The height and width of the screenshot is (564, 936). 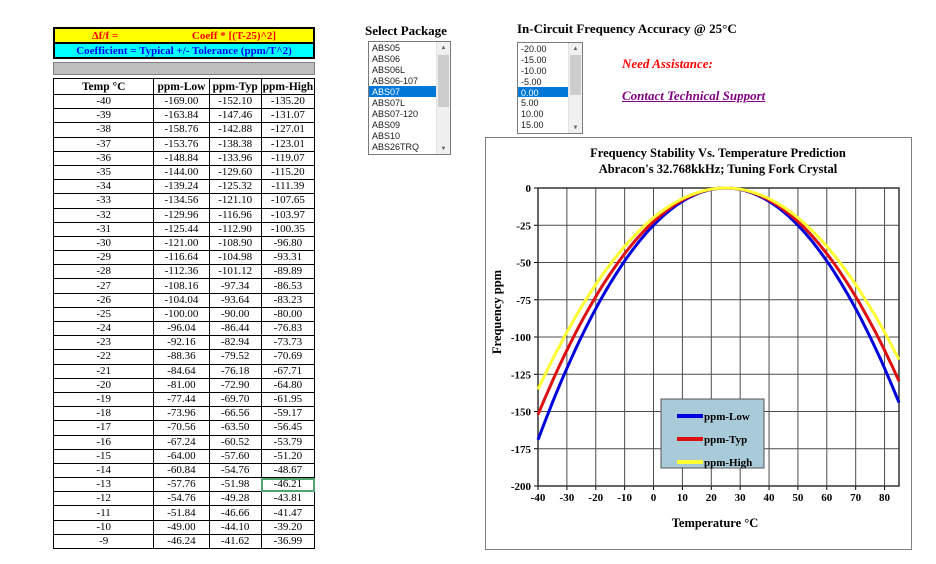 What do you see at coordinates (534, 70) in the screenshot?
I see `listbox-option: -10.00` at bounding box center [534, 70].